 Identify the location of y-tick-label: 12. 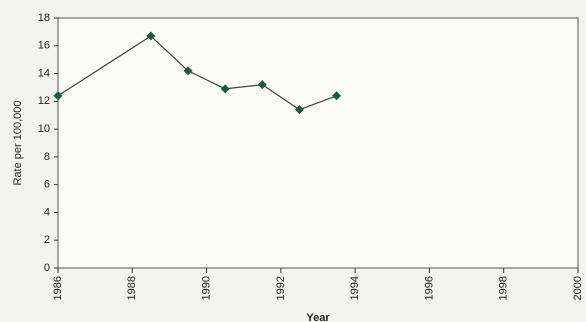
(44, 101).